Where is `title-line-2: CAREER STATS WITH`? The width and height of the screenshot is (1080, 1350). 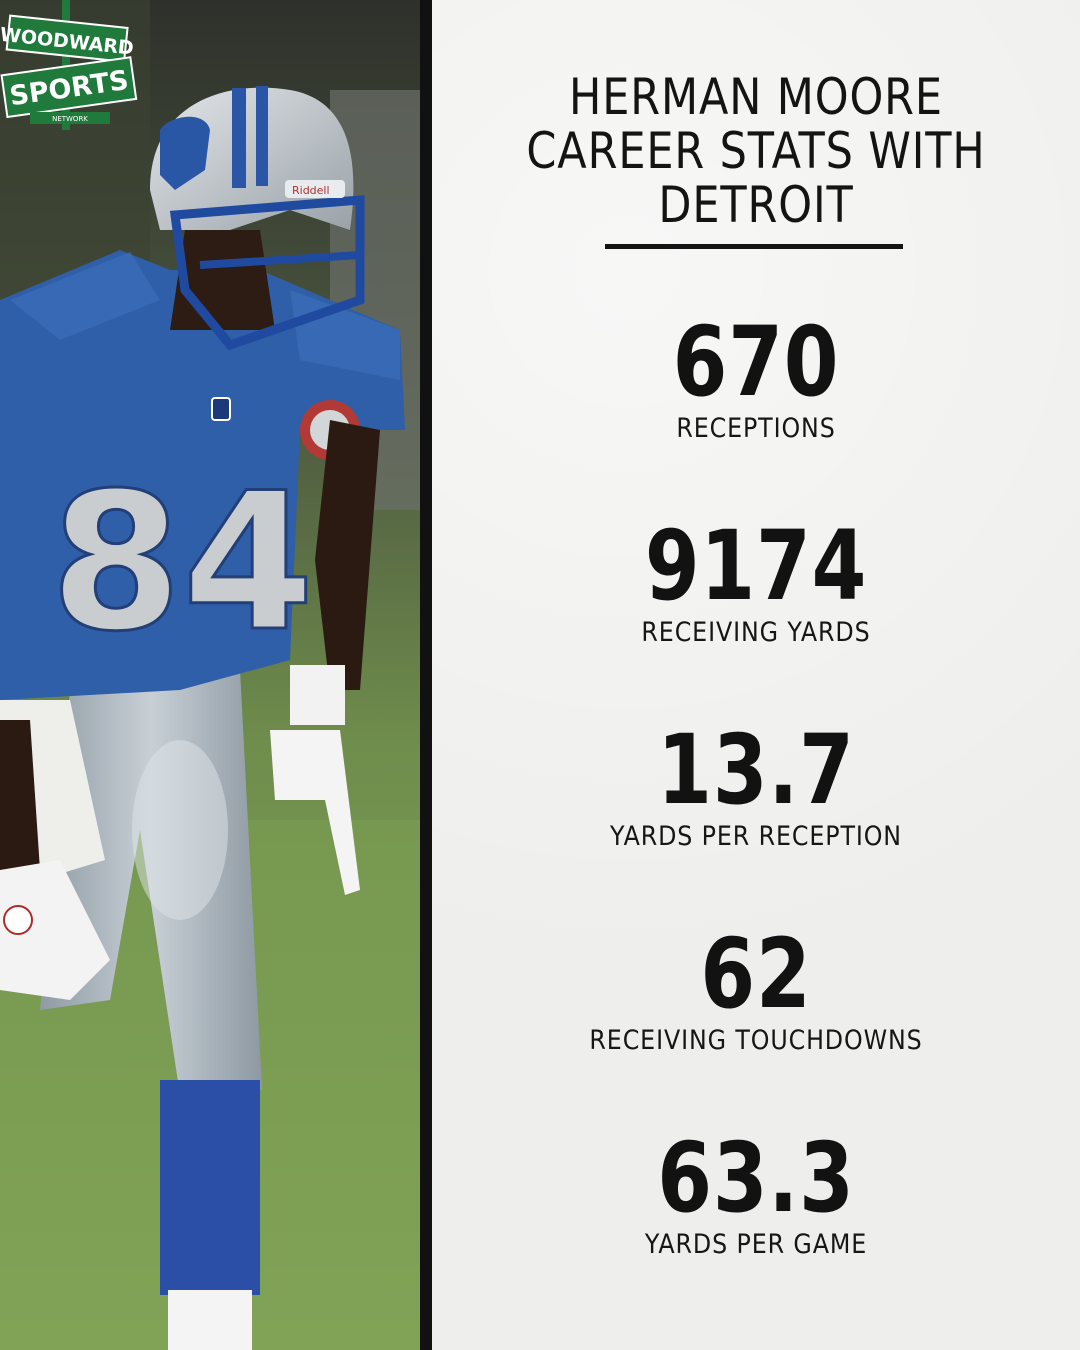
title-line-2: CAREER STATS WITH is located at coordinates (756, 151).